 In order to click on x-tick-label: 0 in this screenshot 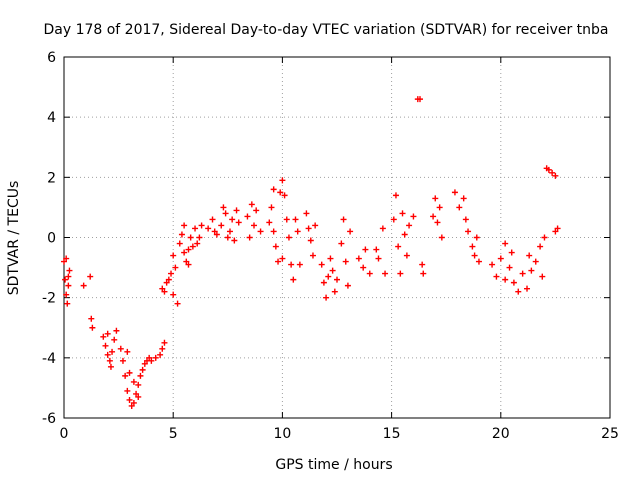, I will do `click(64, 434)`.